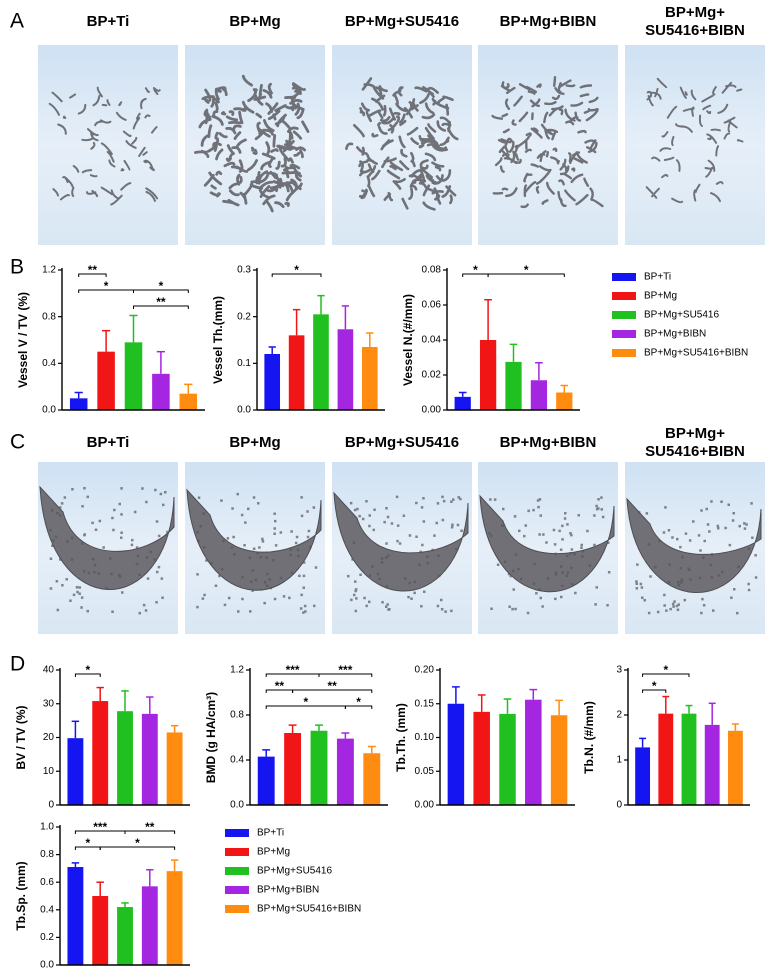  Describe the element at coordinates (425, 737) in the screenshot. I see `y-tick-label: 0.10` at that location.